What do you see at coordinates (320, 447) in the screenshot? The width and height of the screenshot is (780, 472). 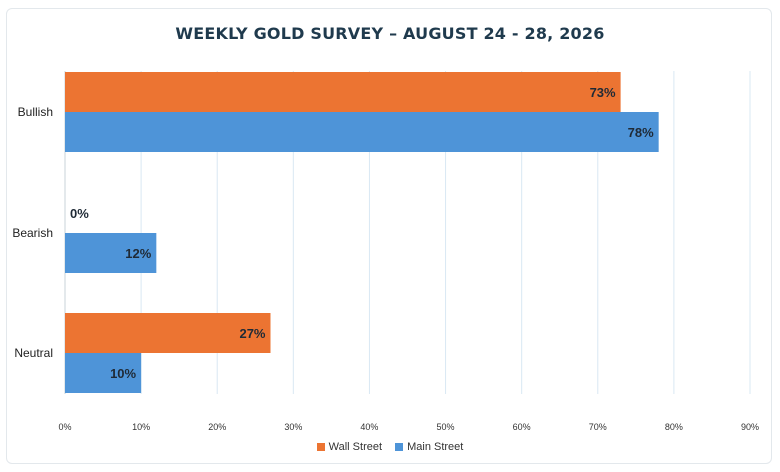 I see `legend-swatch-wall-street` at bounding box center [320, 447].